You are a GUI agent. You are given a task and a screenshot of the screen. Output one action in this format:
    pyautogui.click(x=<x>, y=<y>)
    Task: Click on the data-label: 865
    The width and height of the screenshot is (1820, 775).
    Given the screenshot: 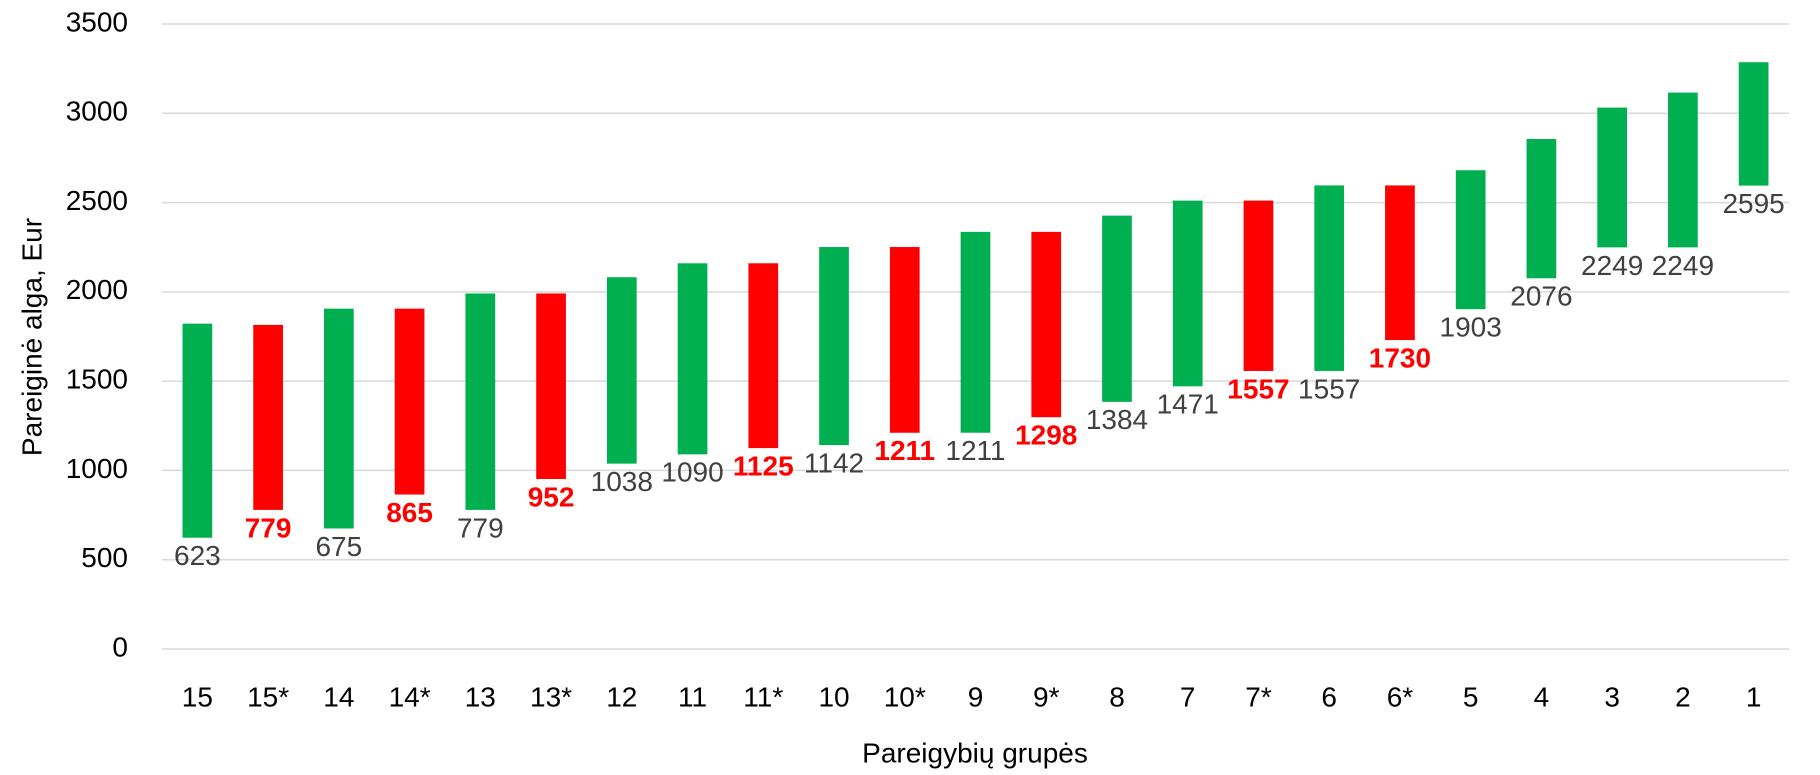 What is the action you would take?
    pyautogui.click(x=409, y=512)
    